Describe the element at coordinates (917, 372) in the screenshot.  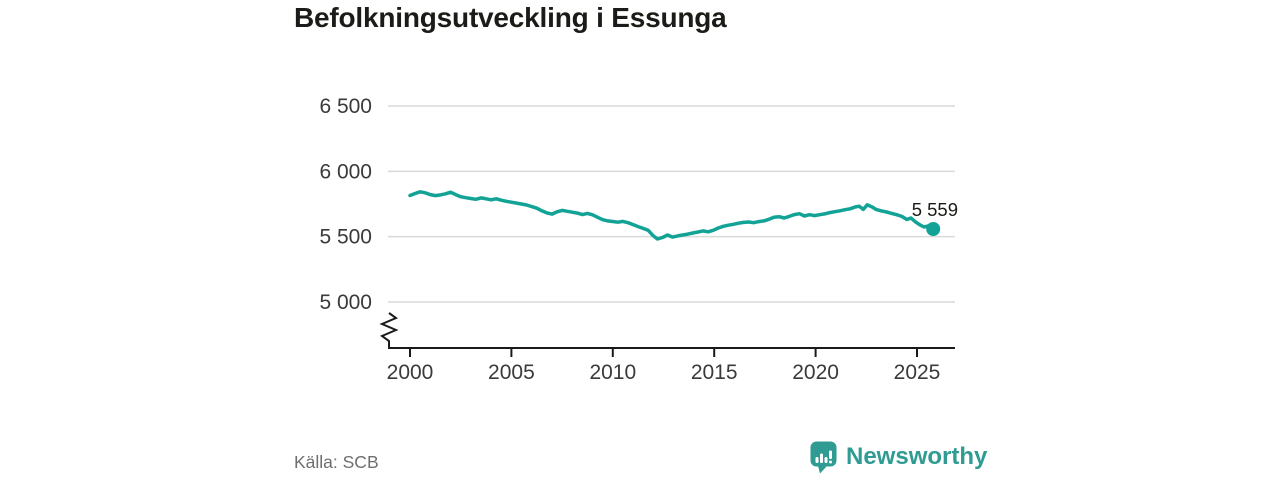
I see `x-tick-label: 2025` at that location.